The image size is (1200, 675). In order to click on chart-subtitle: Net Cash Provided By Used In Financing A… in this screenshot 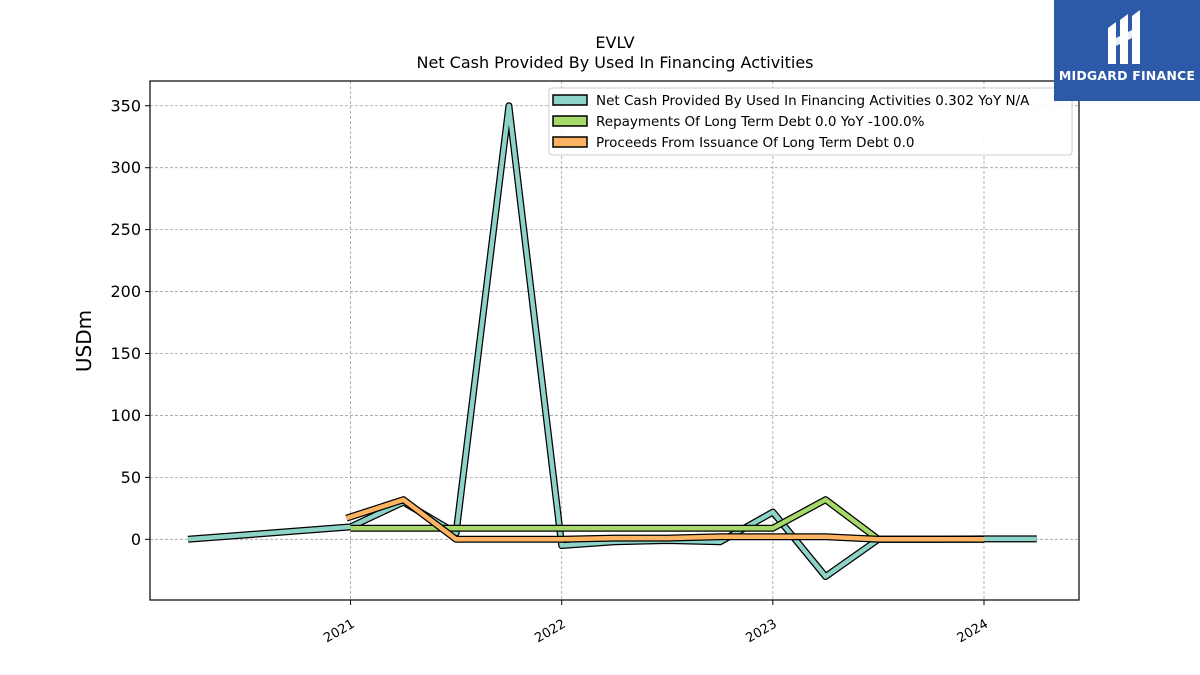, I will do `click(614, 62)`.